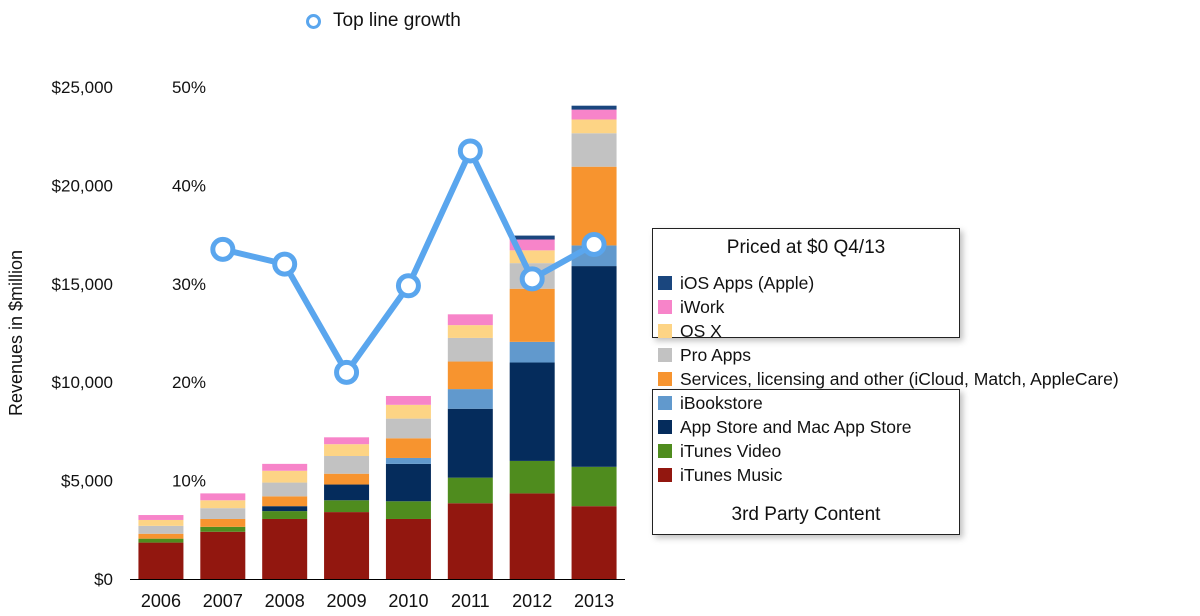 This screenshot has height=616, width=1200. What do you see at coordinates (189, 382) in the screenshot?
I see `y2-tick-label: 20%` at bounding box center [189, 382].